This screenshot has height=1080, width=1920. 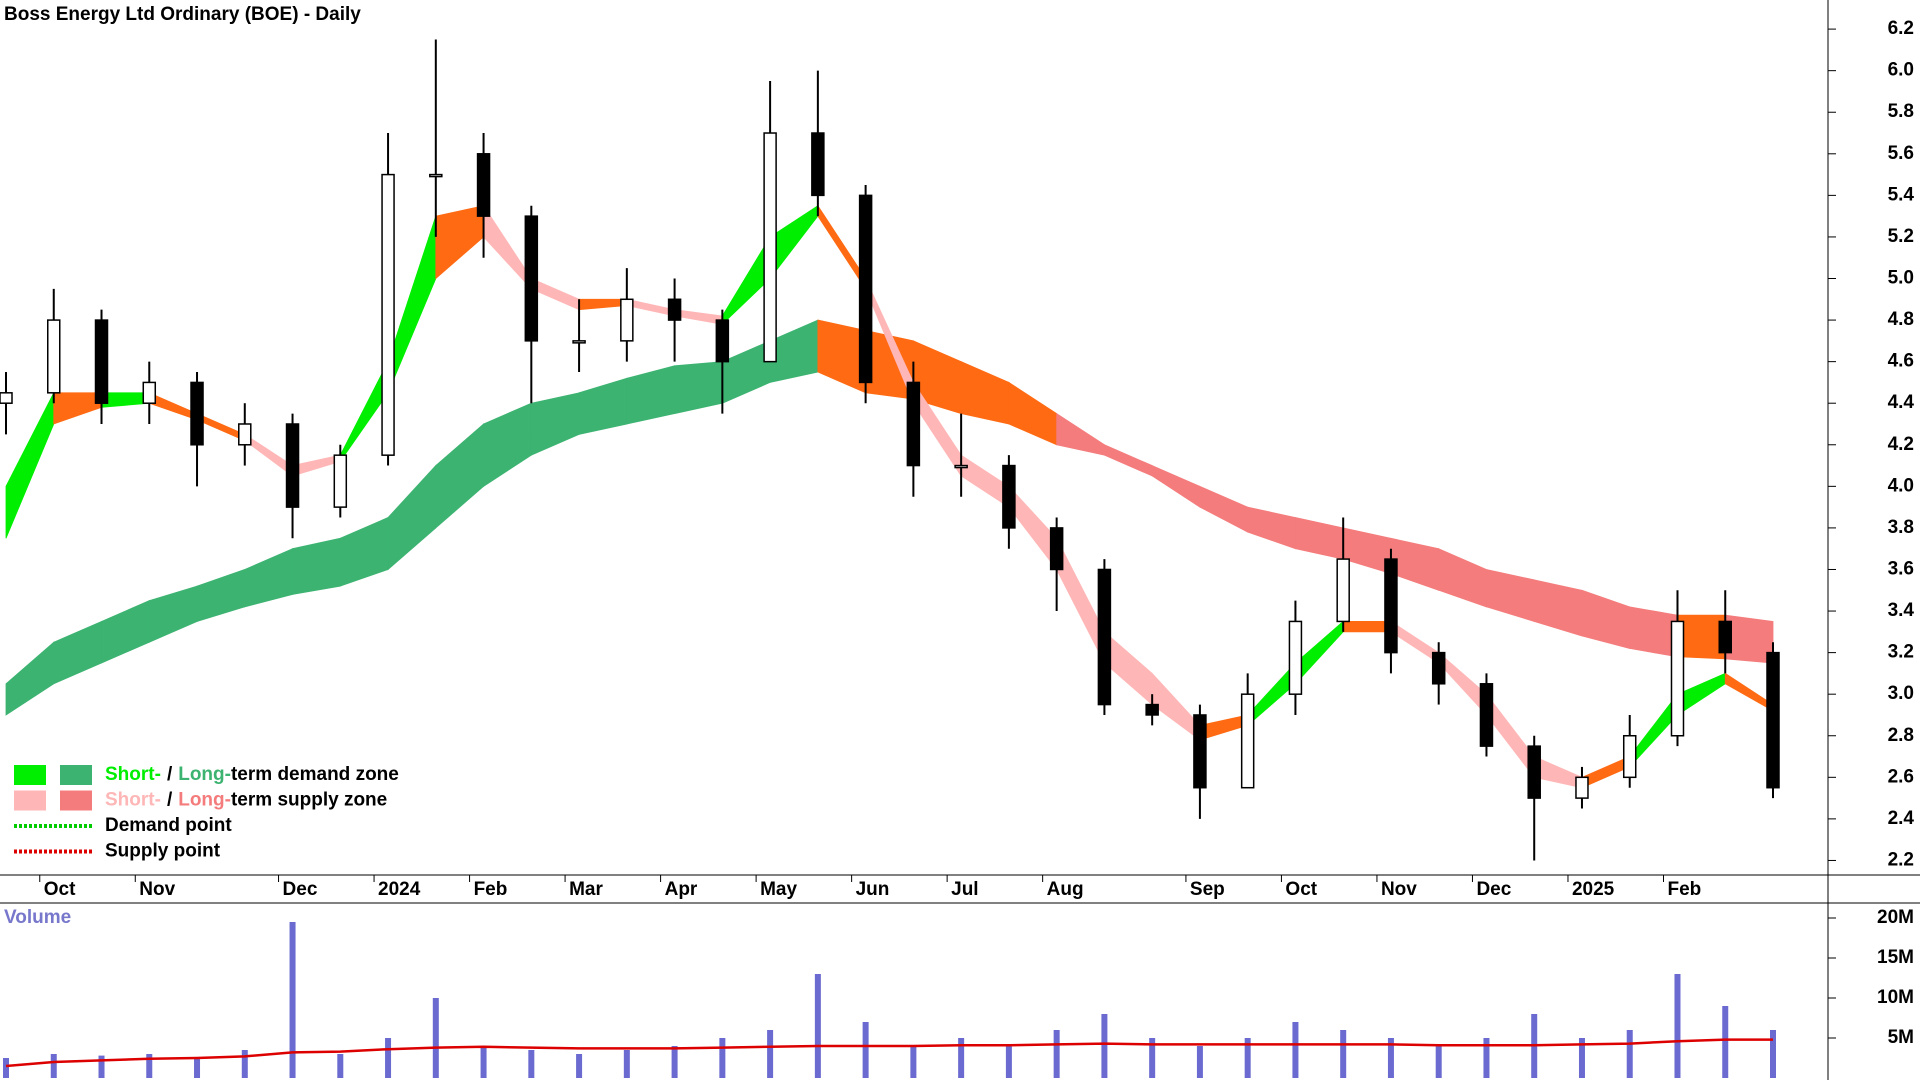 What do you see at coordinates (204, 800) in the screenshot?
I see `legend-text: Long-` at bounding box center [204, 800].